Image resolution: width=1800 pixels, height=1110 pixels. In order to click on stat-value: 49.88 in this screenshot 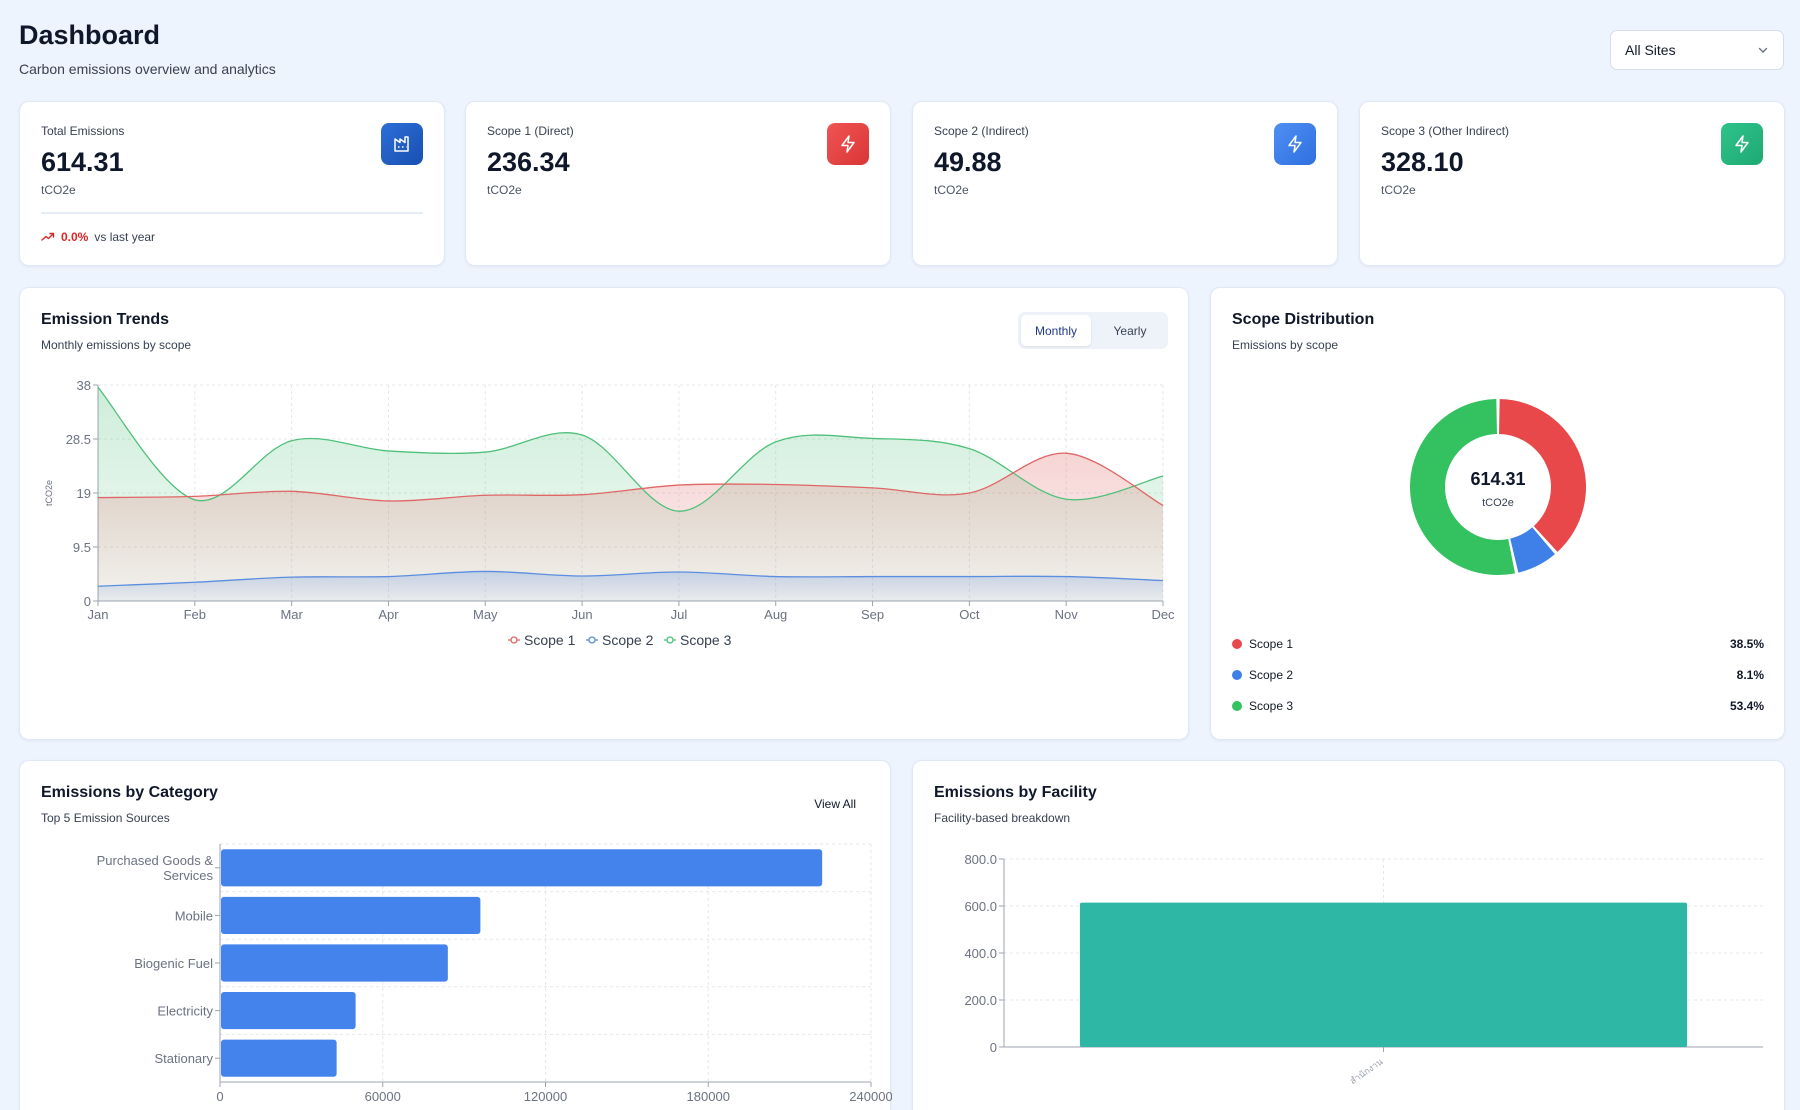, I will do `click(968, 162)`.